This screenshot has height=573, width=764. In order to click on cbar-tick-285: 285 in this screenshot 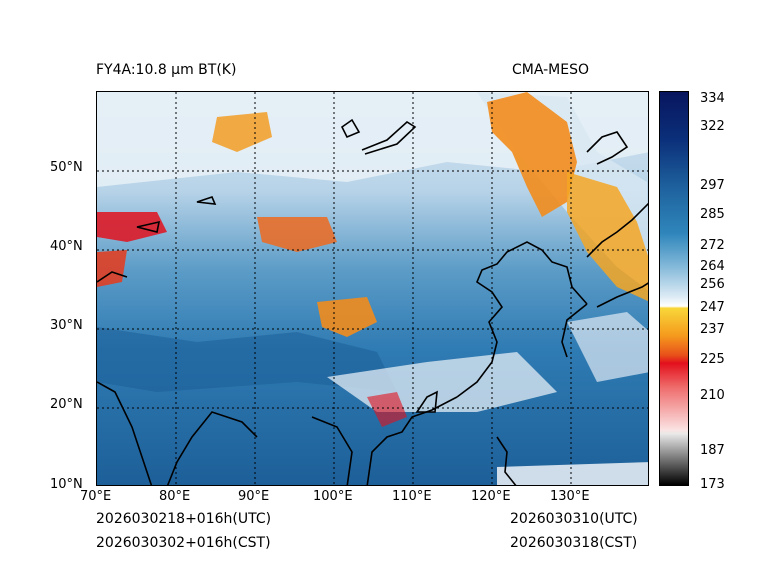, I will do `click(712, 214)`.